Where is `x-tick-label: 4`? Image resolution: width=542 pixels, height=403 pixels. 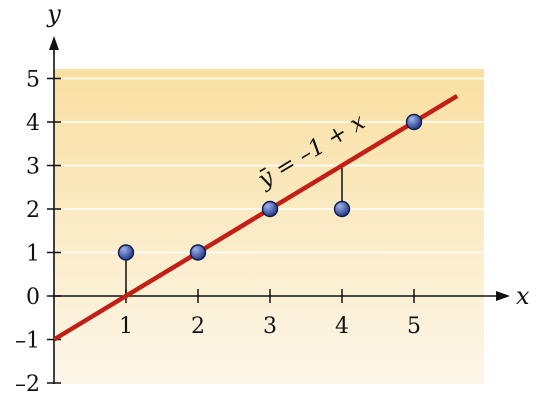 x-tick-label: 4 is located at coordinates (342, 326).